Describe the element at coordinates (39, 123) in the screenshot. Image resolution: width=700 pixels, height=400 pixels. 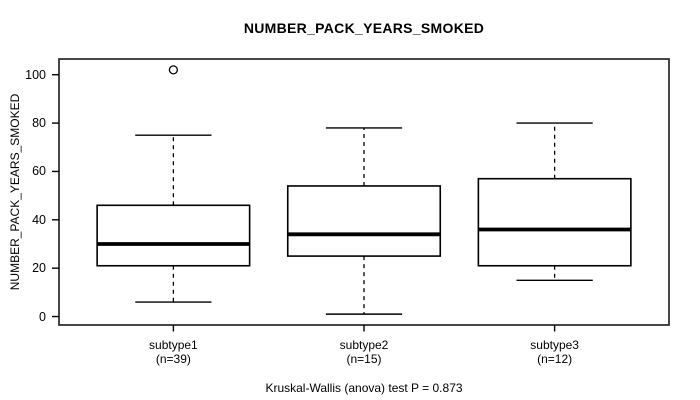
I see `y-tick-label: 80` at that location.